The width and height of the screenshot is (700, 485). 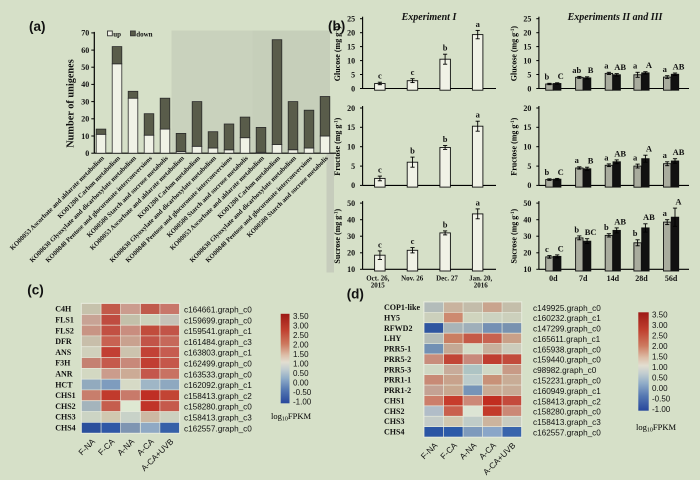 I want to click on svg-text: c158280.graph_c0, so click(x=218, y=407).